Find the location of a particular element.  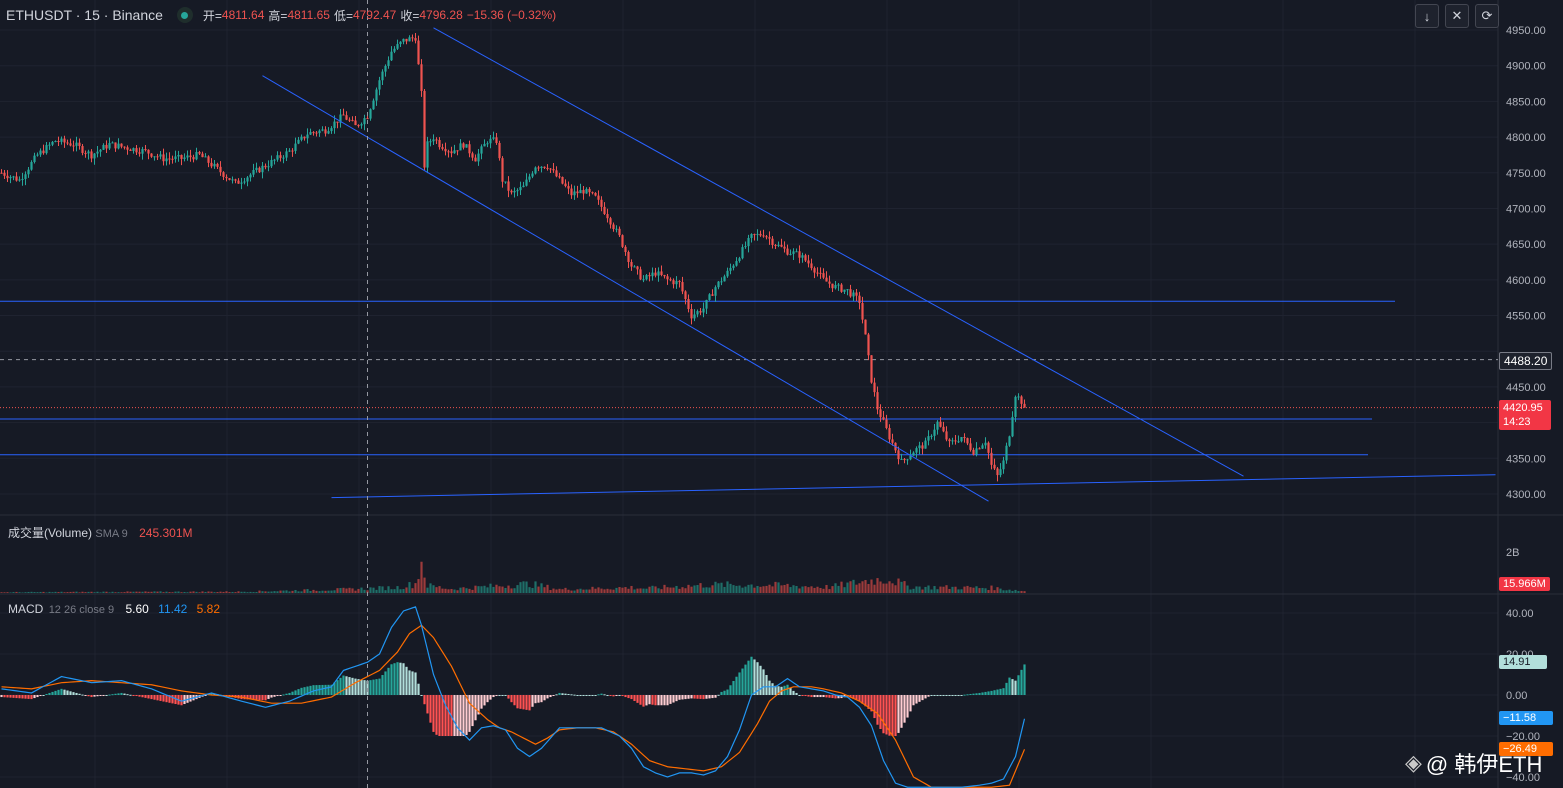

arrow-down-icon: ↓ is located at coordinates (1427, 16).